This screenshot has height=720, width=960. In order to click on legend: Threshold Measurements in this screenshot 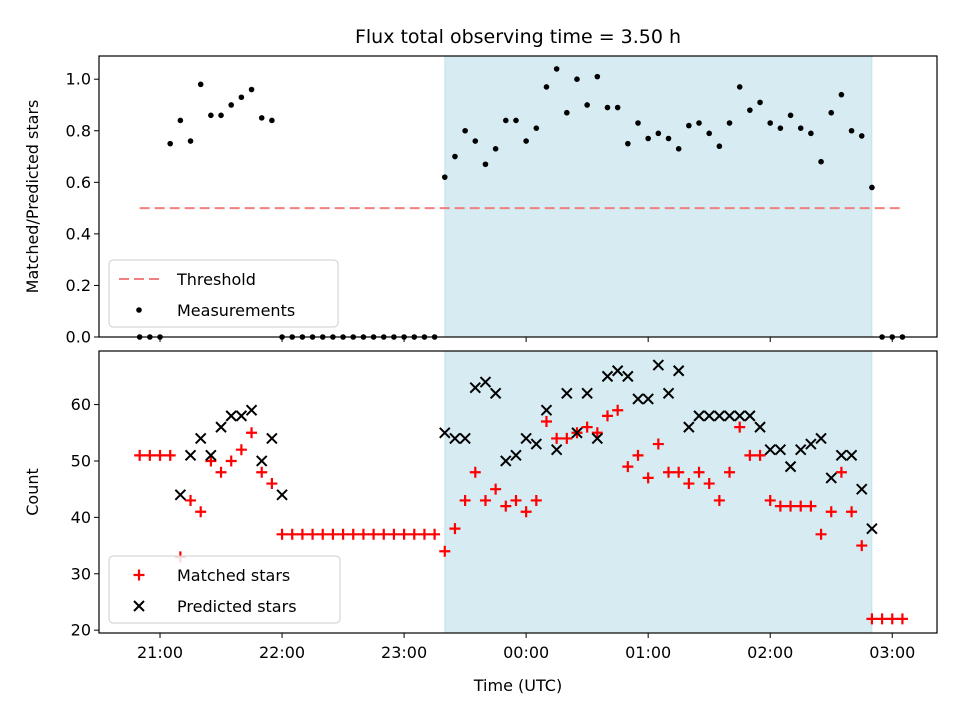, I will do `click(223, 293)`.